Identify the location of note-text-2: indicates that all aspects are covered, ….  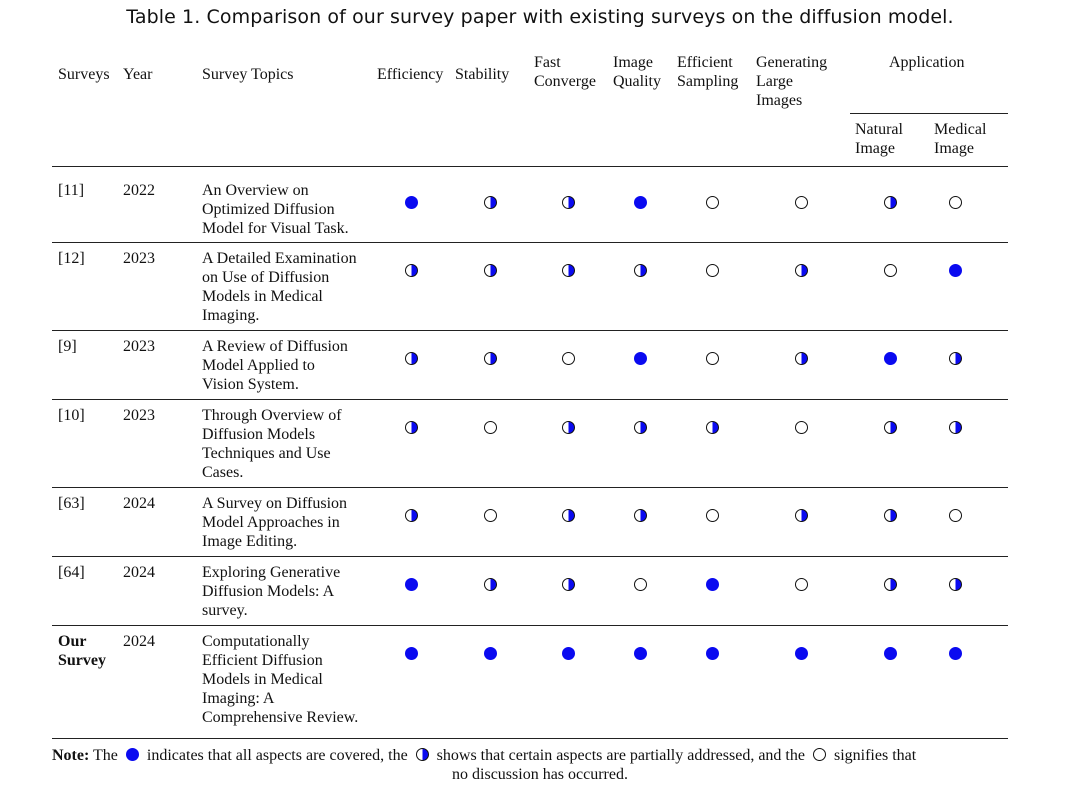
(277, 755).